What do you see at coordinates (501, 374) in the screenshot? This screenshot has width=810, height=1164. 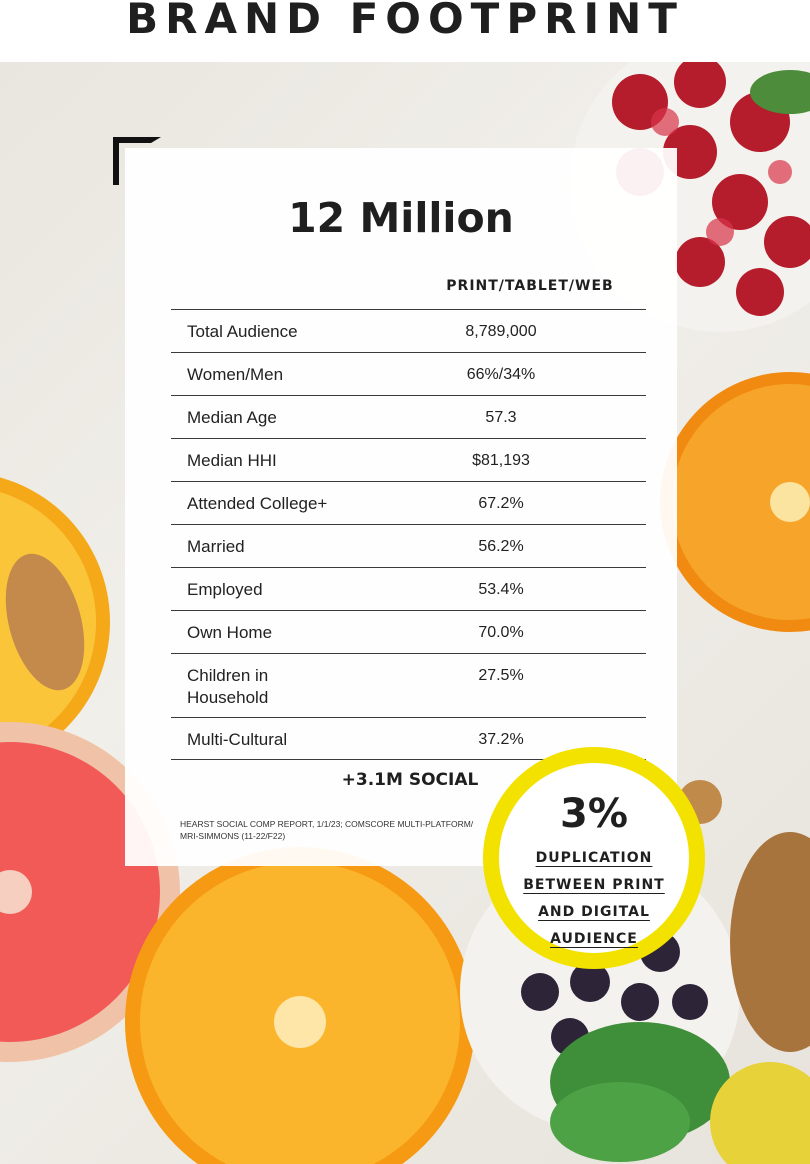 I see `row-value: 66%/34%` at bounding box center [501, 374].